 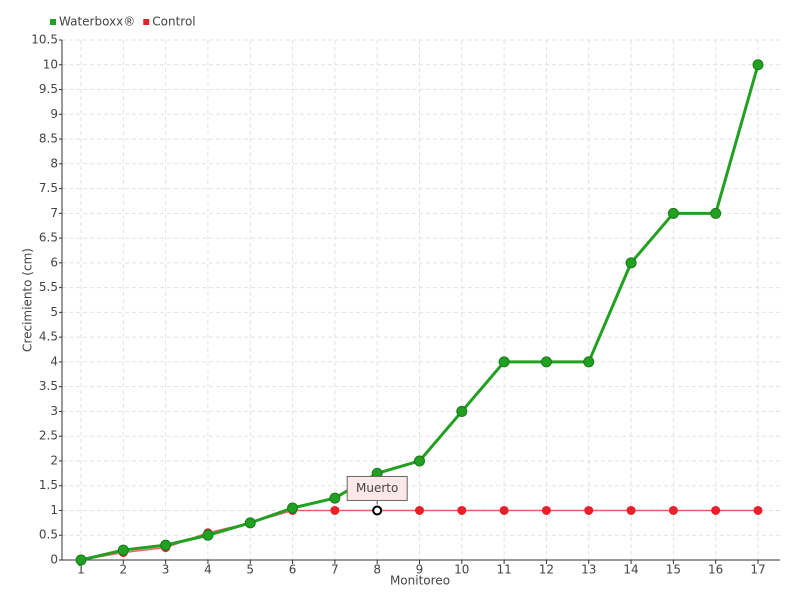 What do you see at coordinates (420, 581) in the screenshot?
I see `x-axis-label: Monitoreo` at bounding box center [420, 581].